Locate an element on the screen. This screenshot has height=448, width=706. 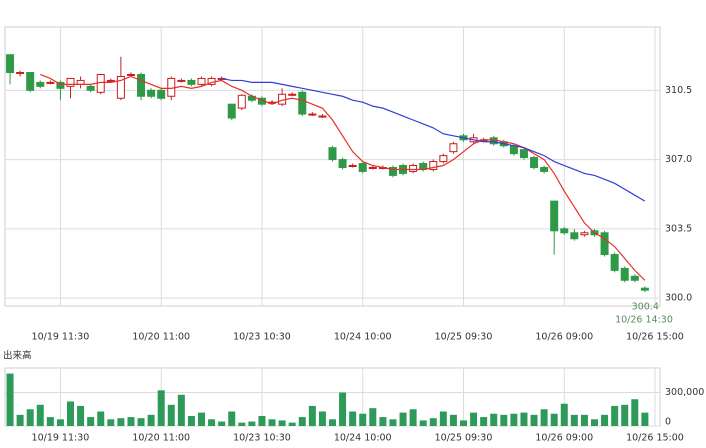
volume-title: 出来高 is located at coordinates (17, 356).